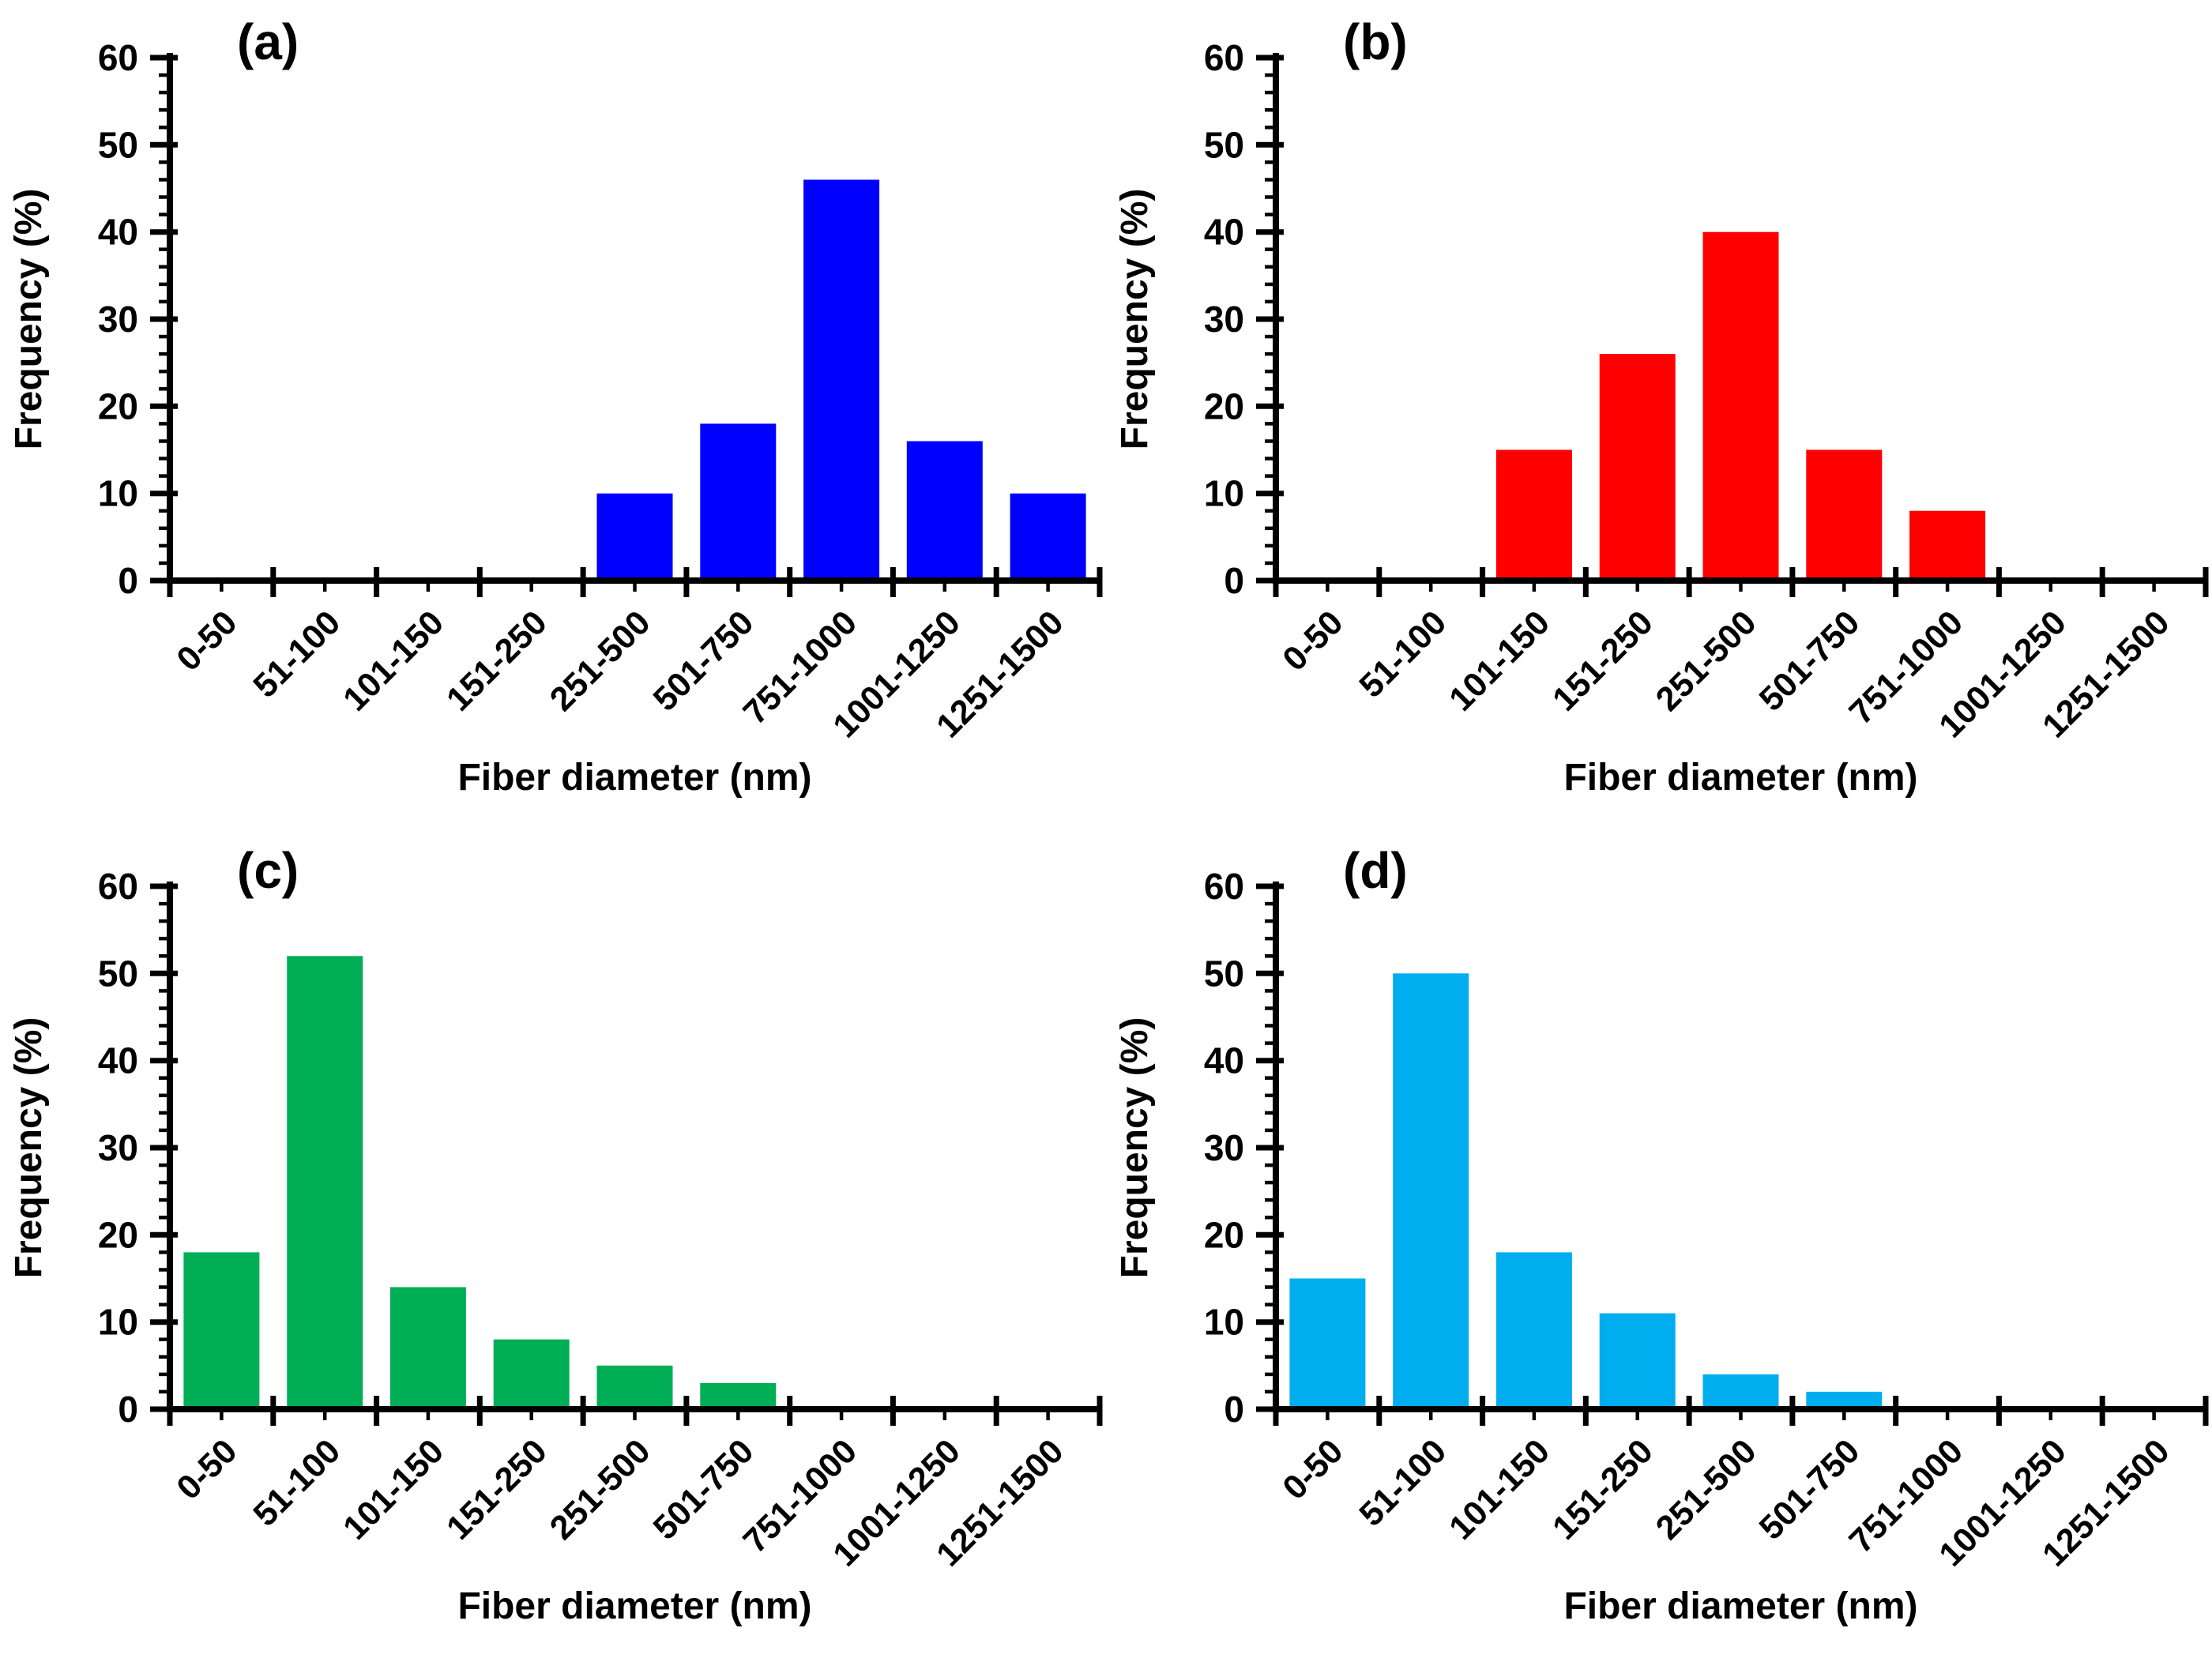 The height and width of the screenshot is (1658, 2212). What do you see at coordinates (268, 41) in the screenshot?
I see `panel-label: (a)` at bounding box center [268, 41].